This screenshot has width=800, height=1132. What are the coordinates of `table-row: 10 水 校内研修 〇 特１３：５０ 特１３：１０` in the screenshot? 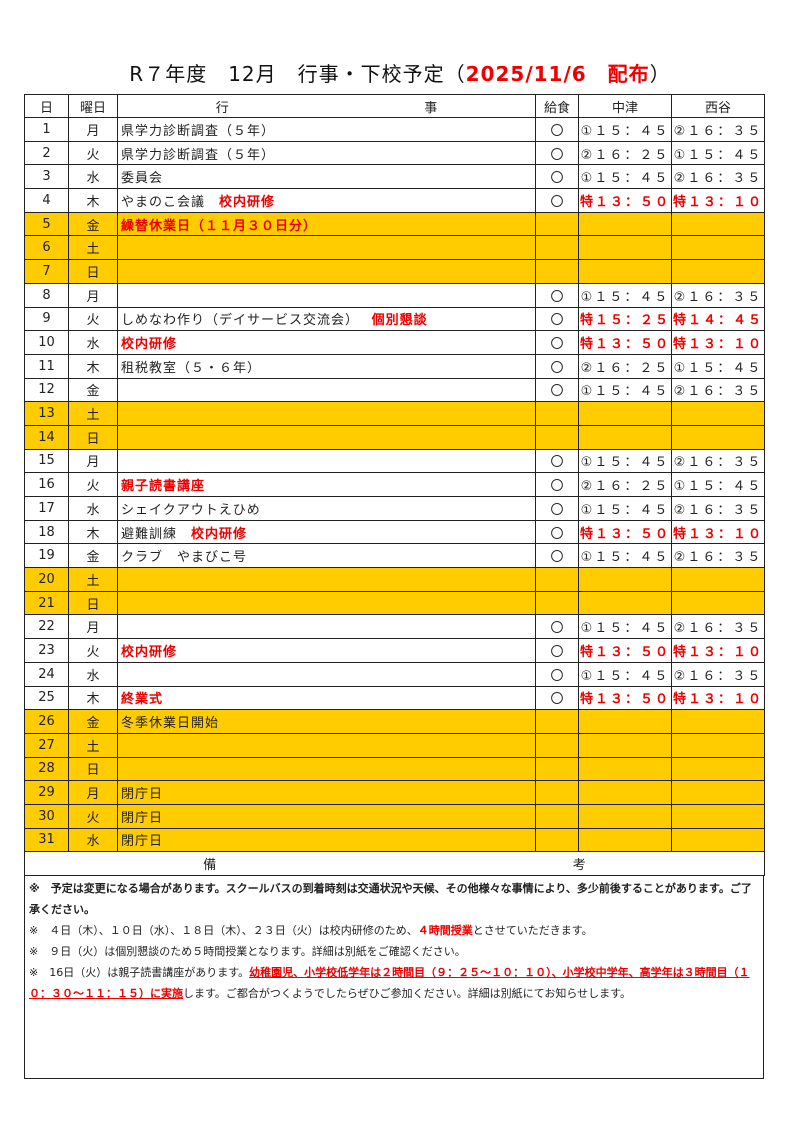 It's located at (394, 342).